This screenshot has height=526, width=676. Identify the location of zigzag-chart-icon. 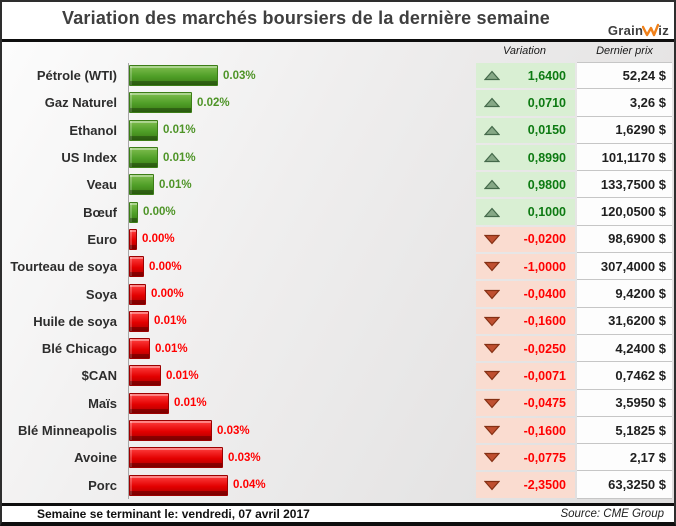
(651, 30).